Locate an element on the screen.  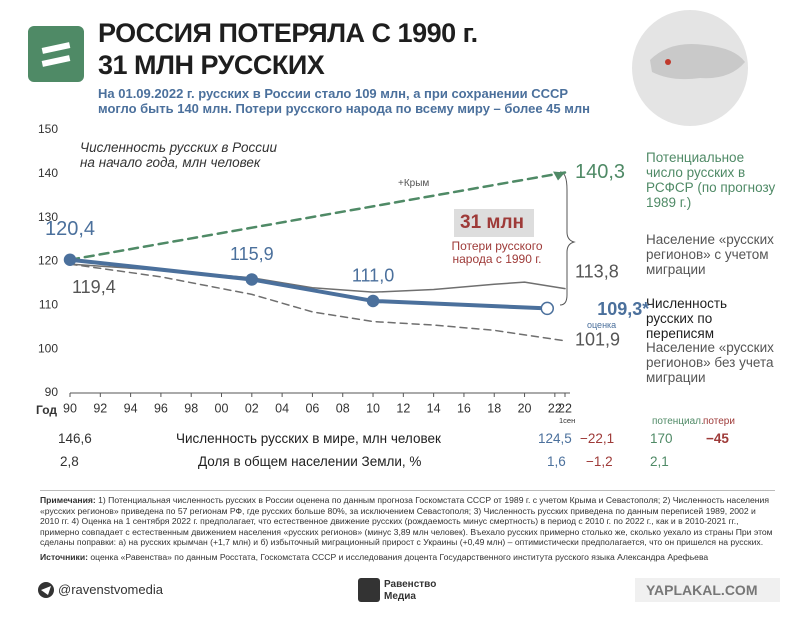
x-tick-label: 04 is located at coordinates (282, 408).